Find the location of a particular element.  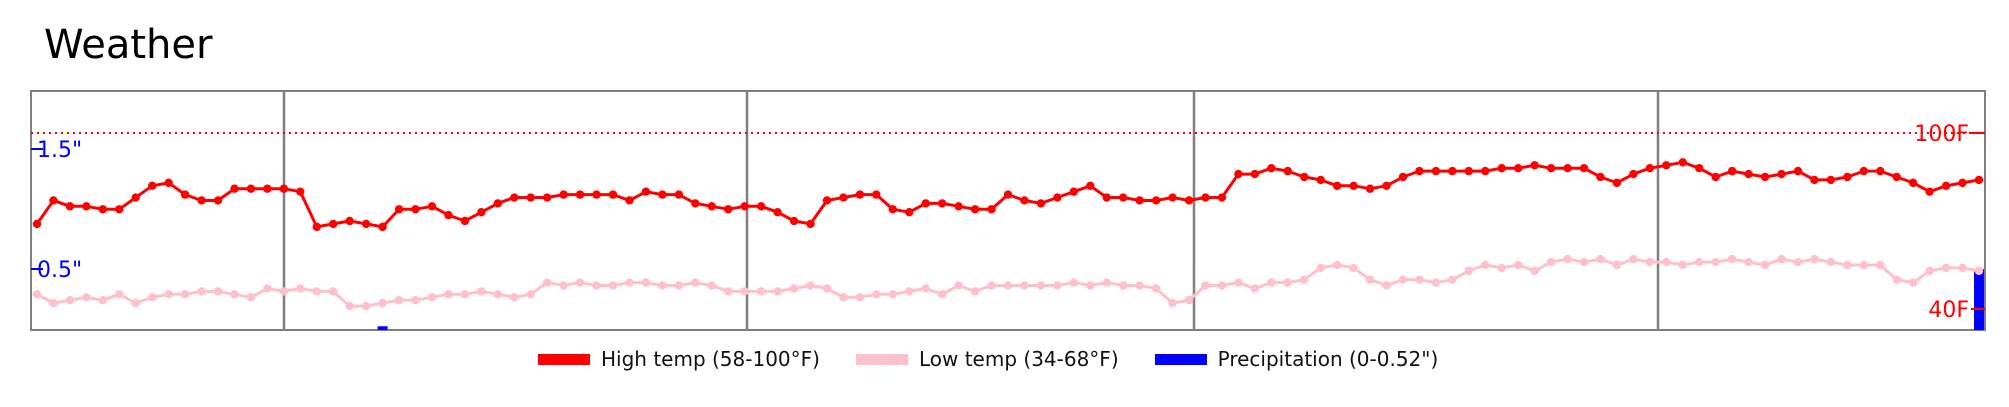

left-tick-label-1.5: 1.5" is located at coordinates (59, 150).